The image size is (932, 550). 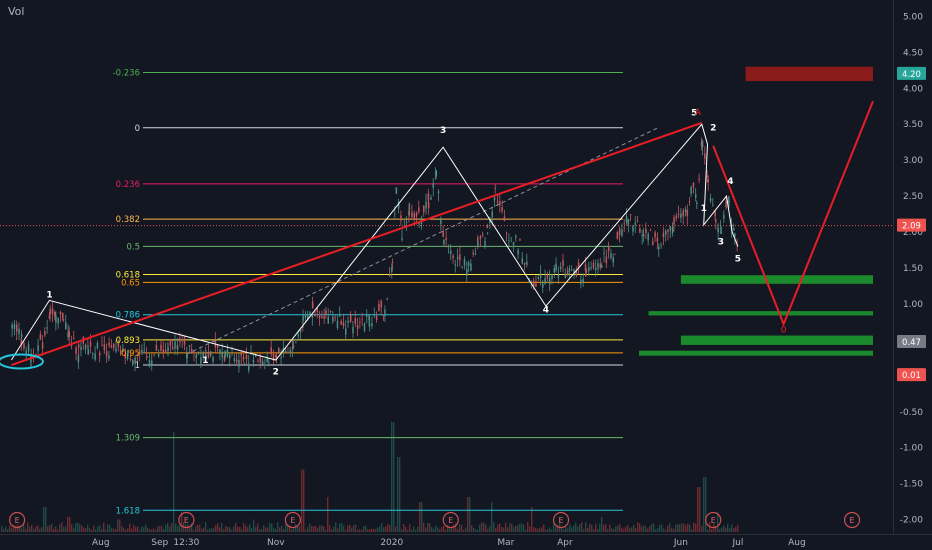 I want to click on price-badge-label: 2.09, so click(x=911, y=227).